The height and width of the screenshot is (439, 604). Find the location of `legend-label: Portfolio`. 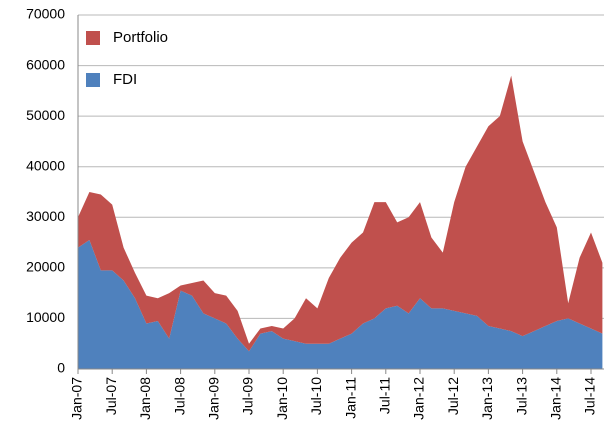

legend-label: Portfolio is located at coordinates (140, 37).